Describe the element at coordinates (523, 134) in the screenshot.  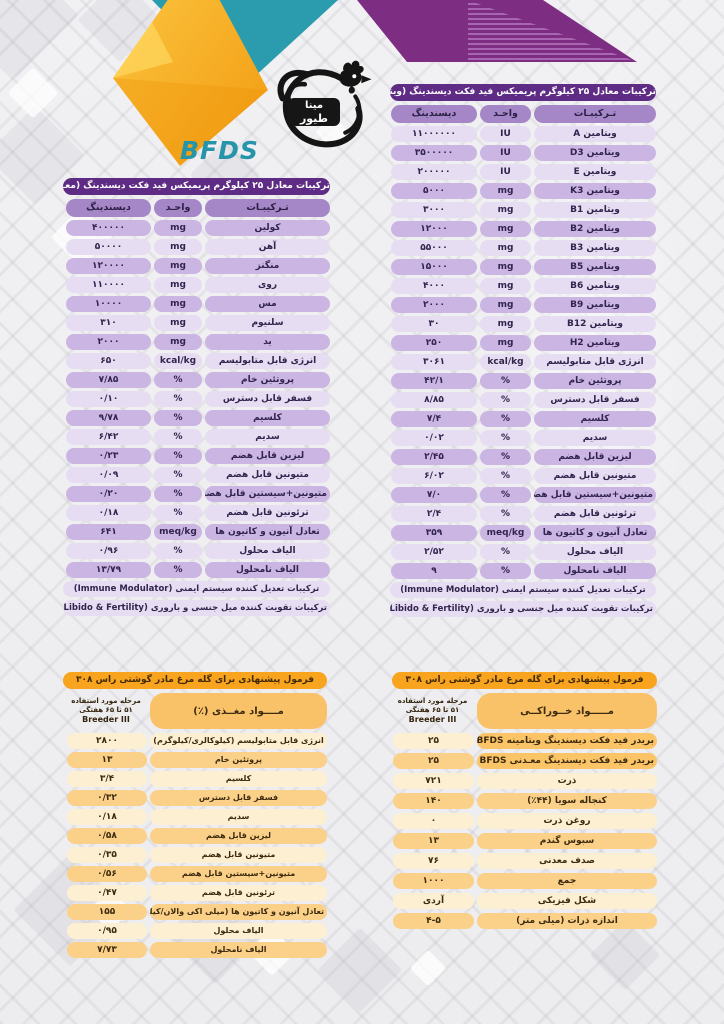
I see `table-row: ویتامین A IU ۱۱۰۰۰۰۰۰` at that location.